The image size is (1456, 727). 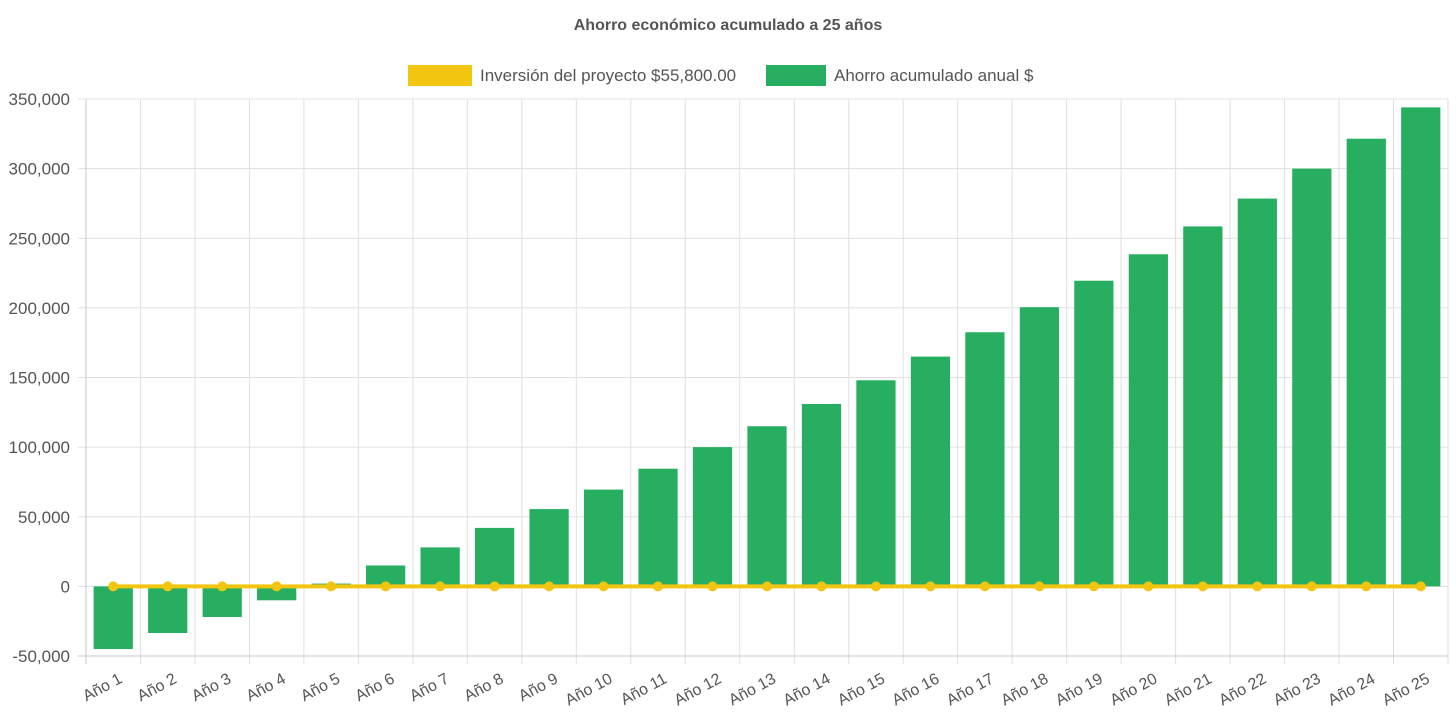 What do you see at coordinates (1079, 689) in the screenshot?
I see `x-tick-label: Año 19` at bounding box center [1079, 689].